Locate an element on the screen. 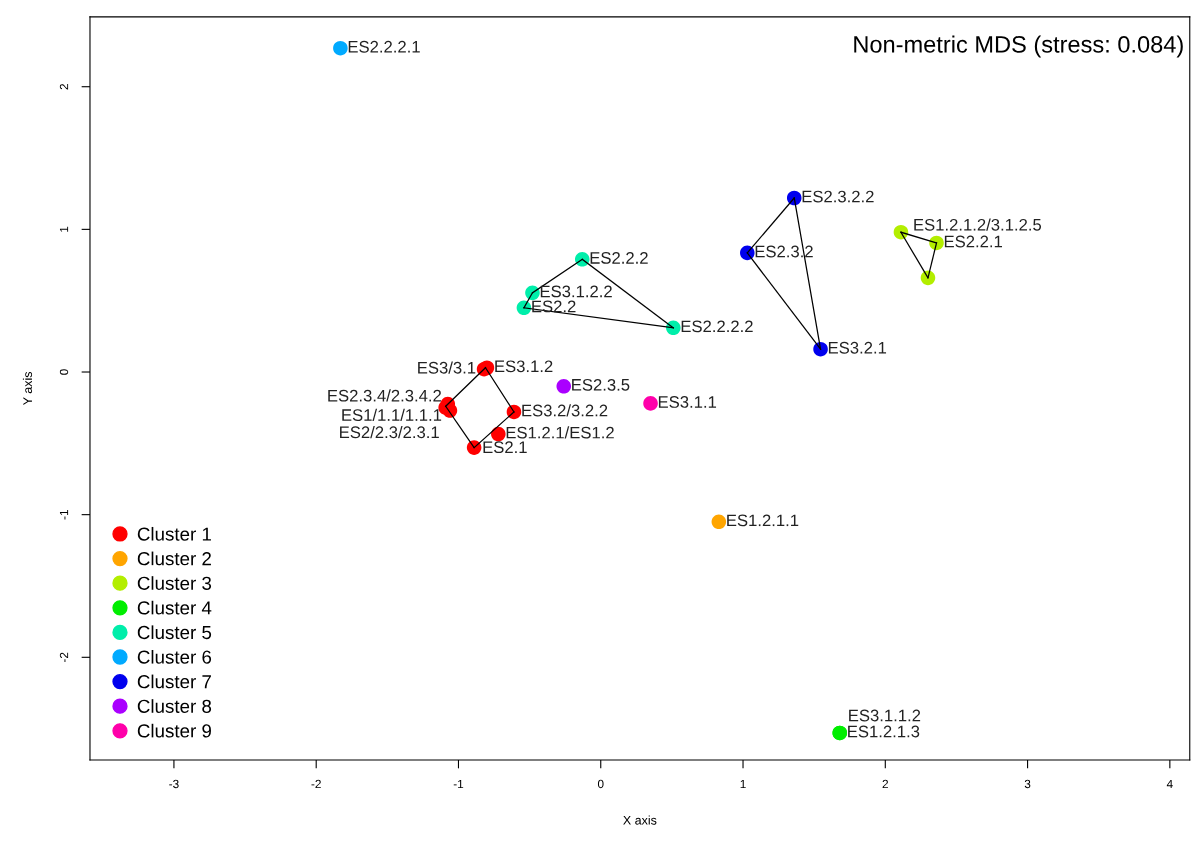 This screenshot has width=1203, height=841. x-tick-label: -3 is located at coordinates (174, 784).